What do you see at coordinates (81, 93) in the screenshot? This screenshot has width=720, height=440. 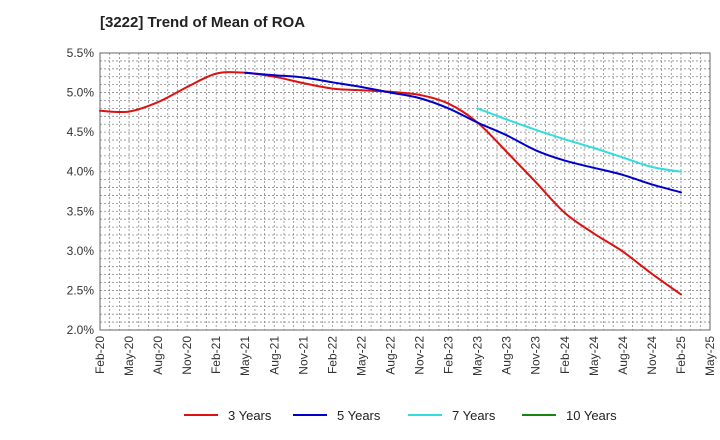 I see `y-tick-label: 5.0%` at bounding box center [81, 93].